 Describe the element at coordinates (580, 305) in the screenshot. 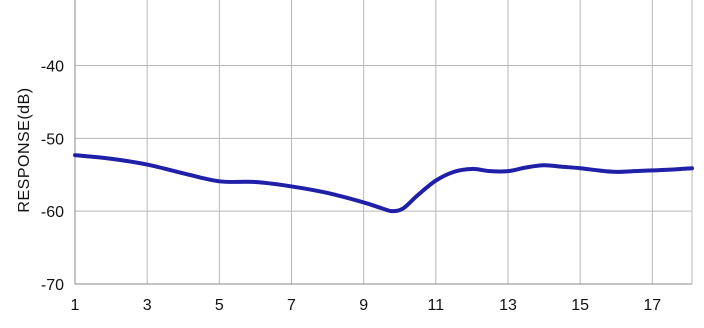

I see `x-tick-label: 15` at that location.